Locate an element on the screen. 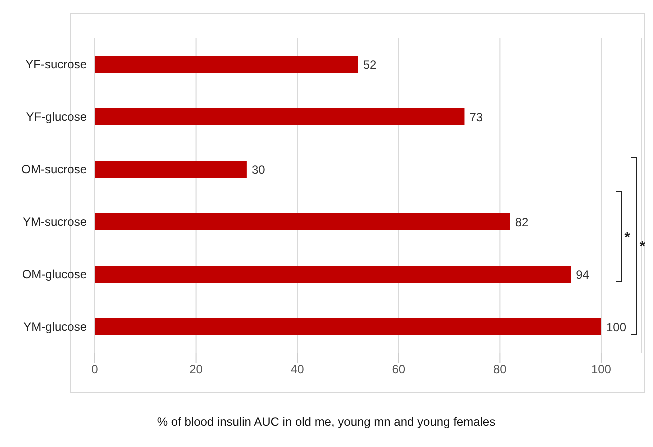  x-tick-label: 80 is located at coordinates (501, 369).